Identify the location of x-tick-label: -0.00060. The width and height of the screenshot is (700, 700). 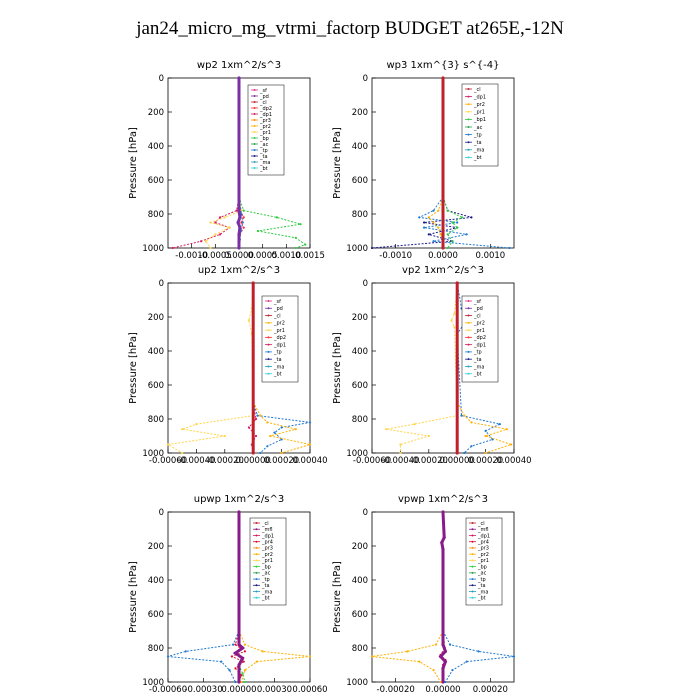
(168, 461).